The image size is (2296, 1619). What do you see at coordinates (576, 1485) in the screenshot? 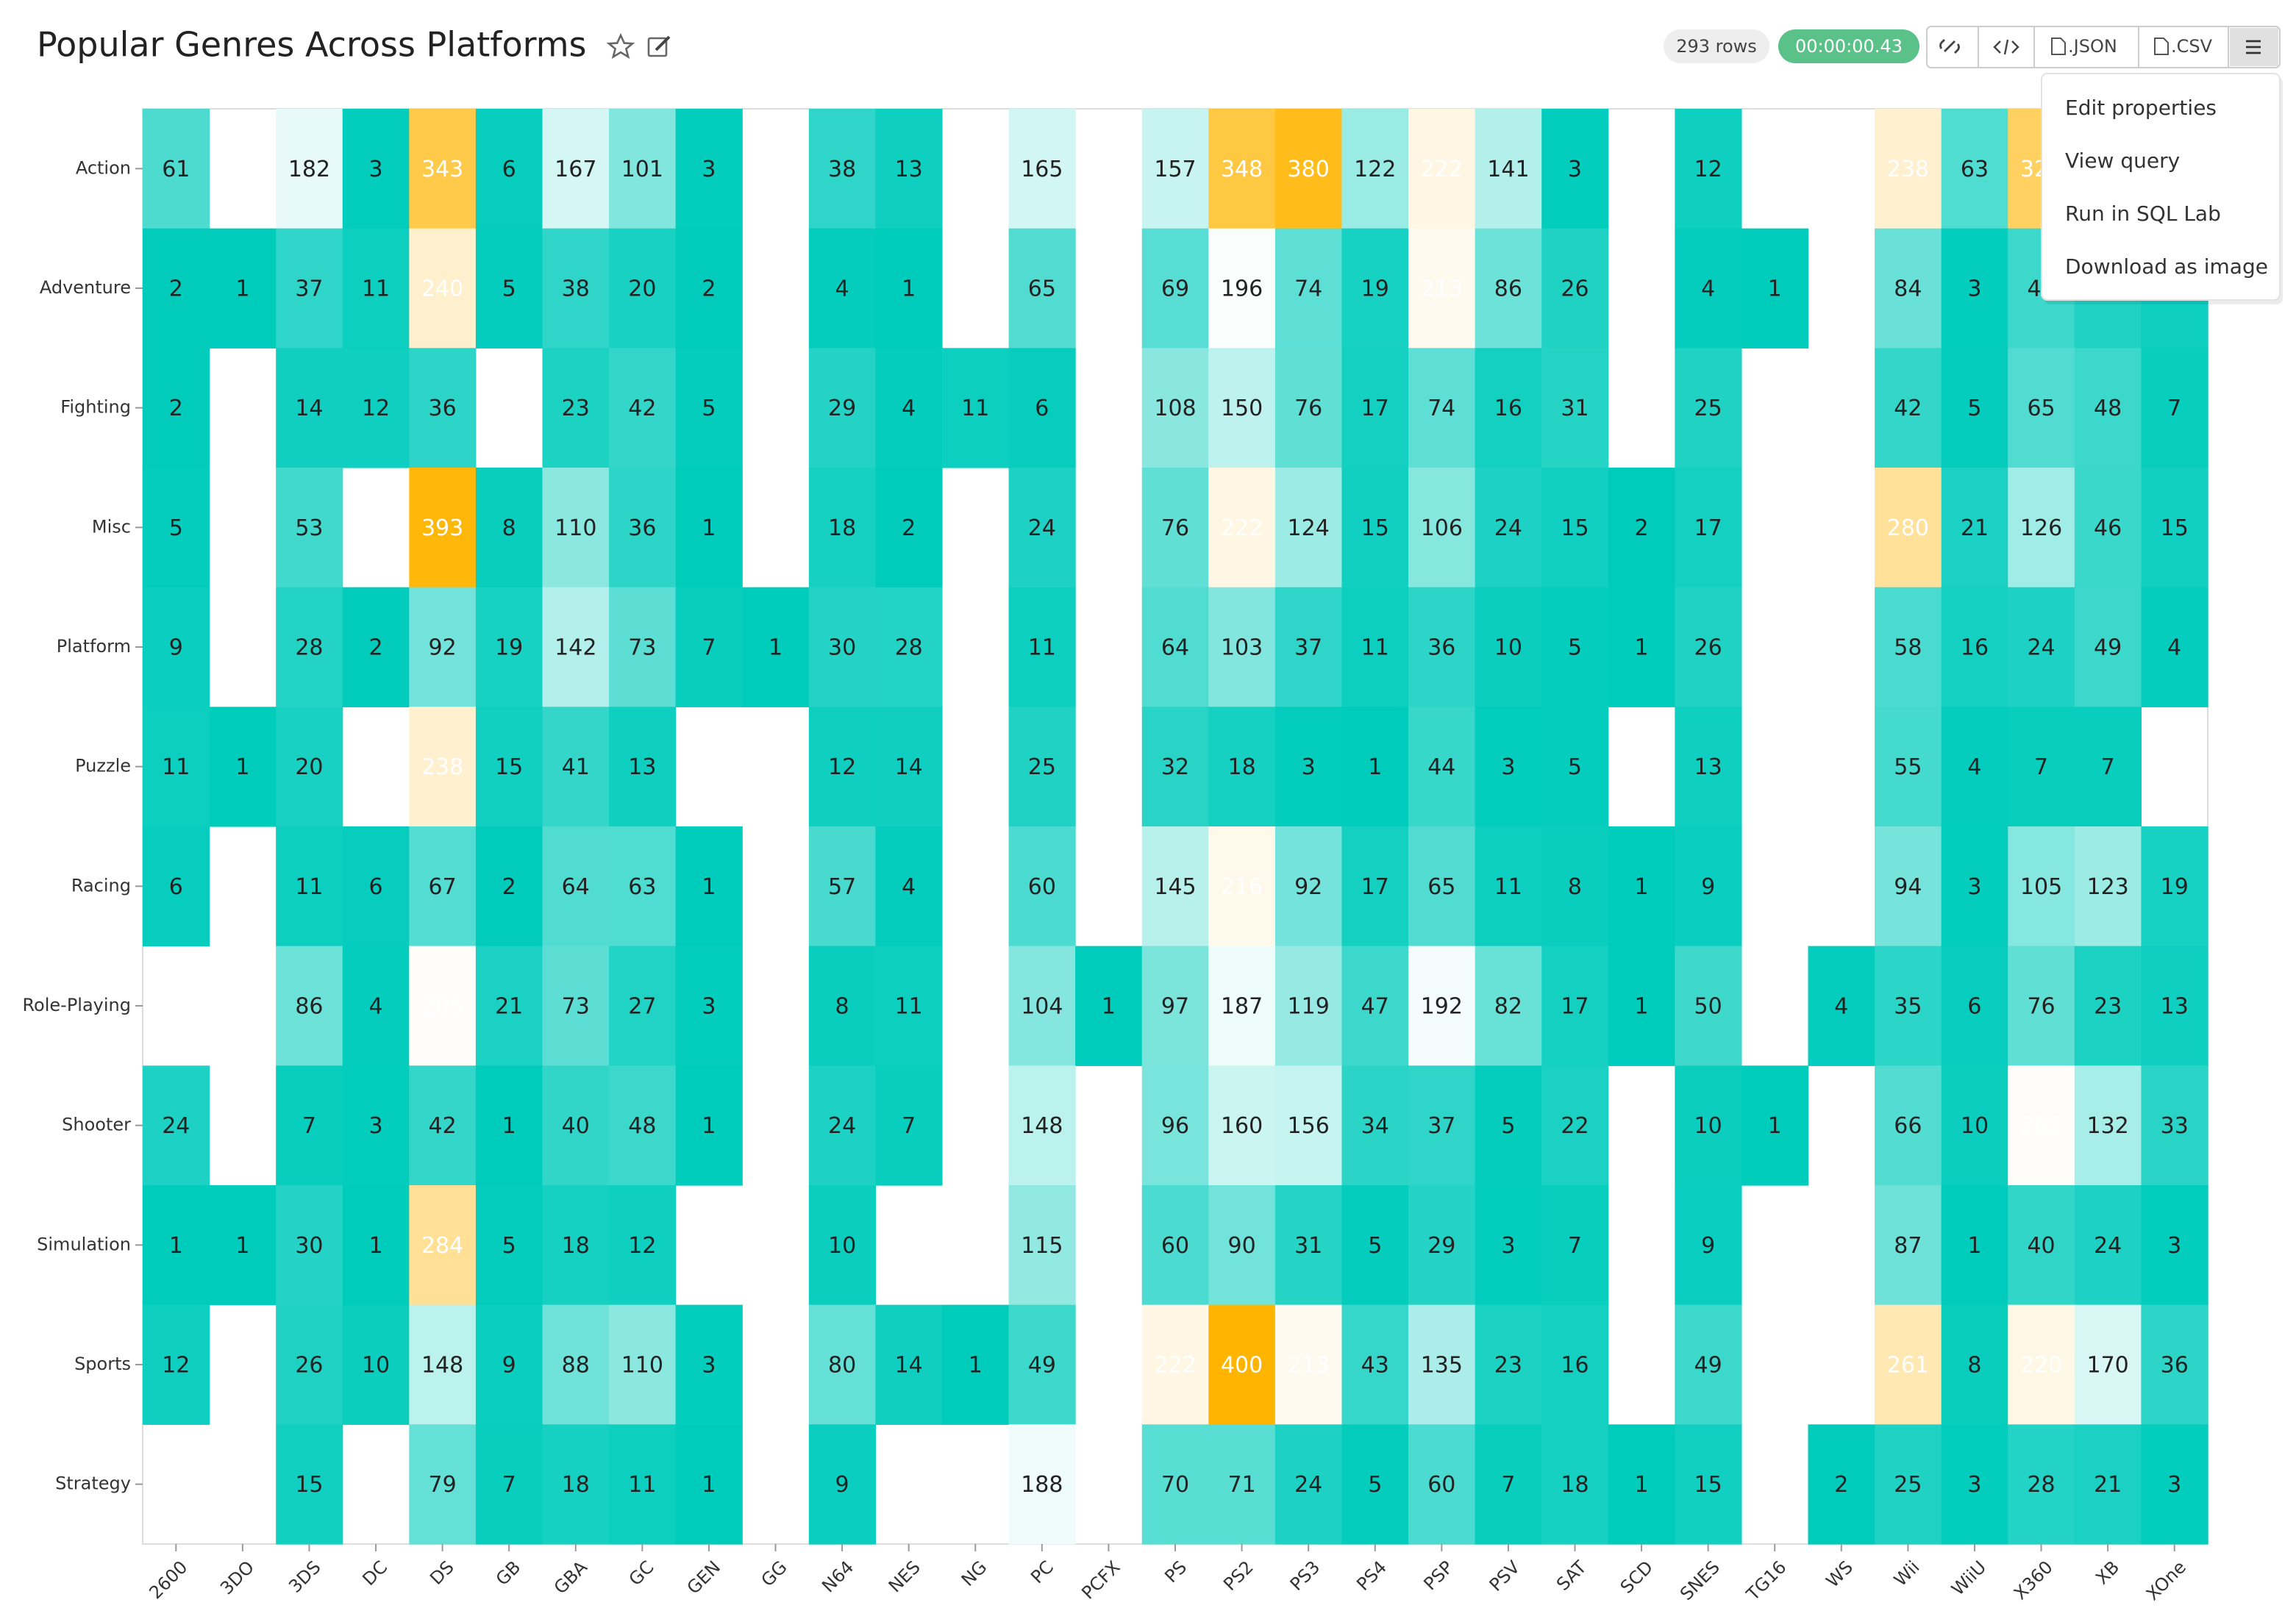
I see `cell-label: 18` at bounding box center [576, 1485].